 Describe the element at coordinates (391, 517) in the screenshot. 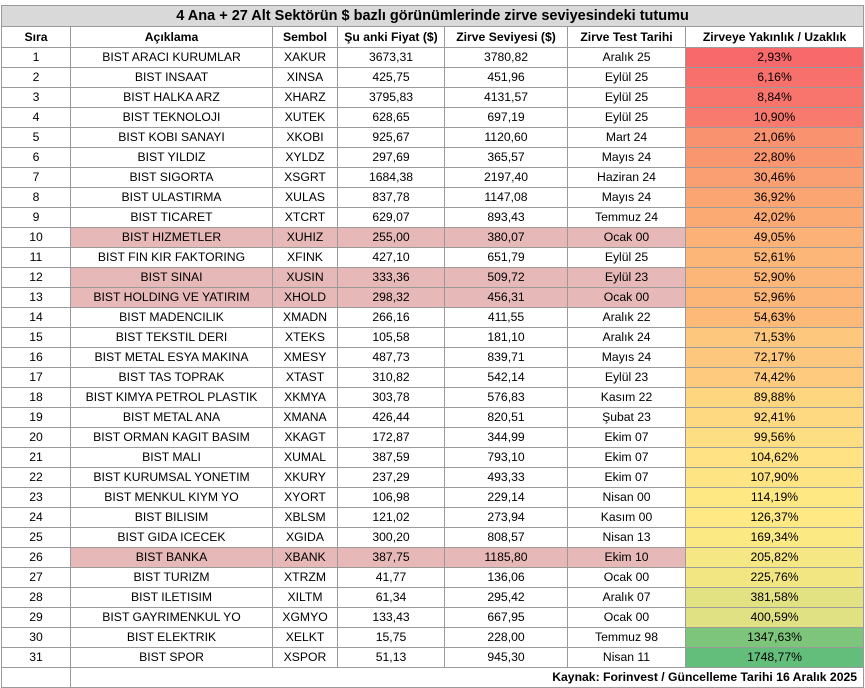

I see `cell-fiyat: 121,02` at that location.